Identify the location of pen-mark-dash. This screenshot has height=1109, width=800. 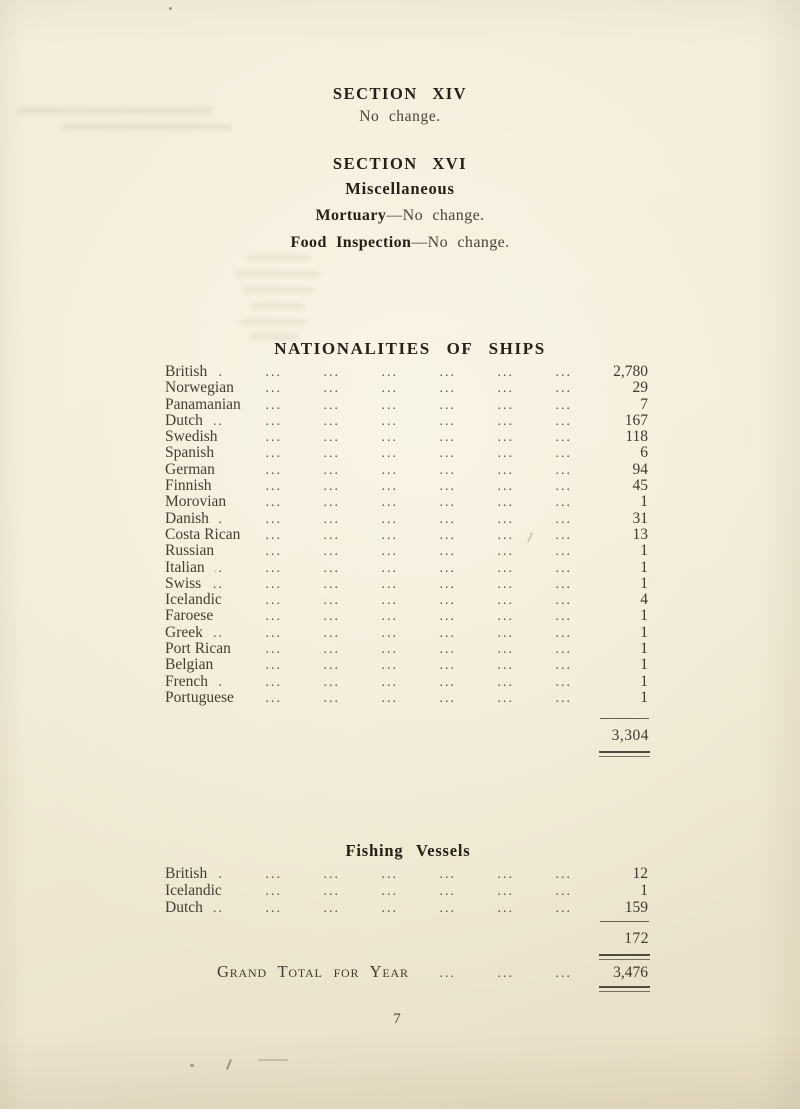
(273, 1060).